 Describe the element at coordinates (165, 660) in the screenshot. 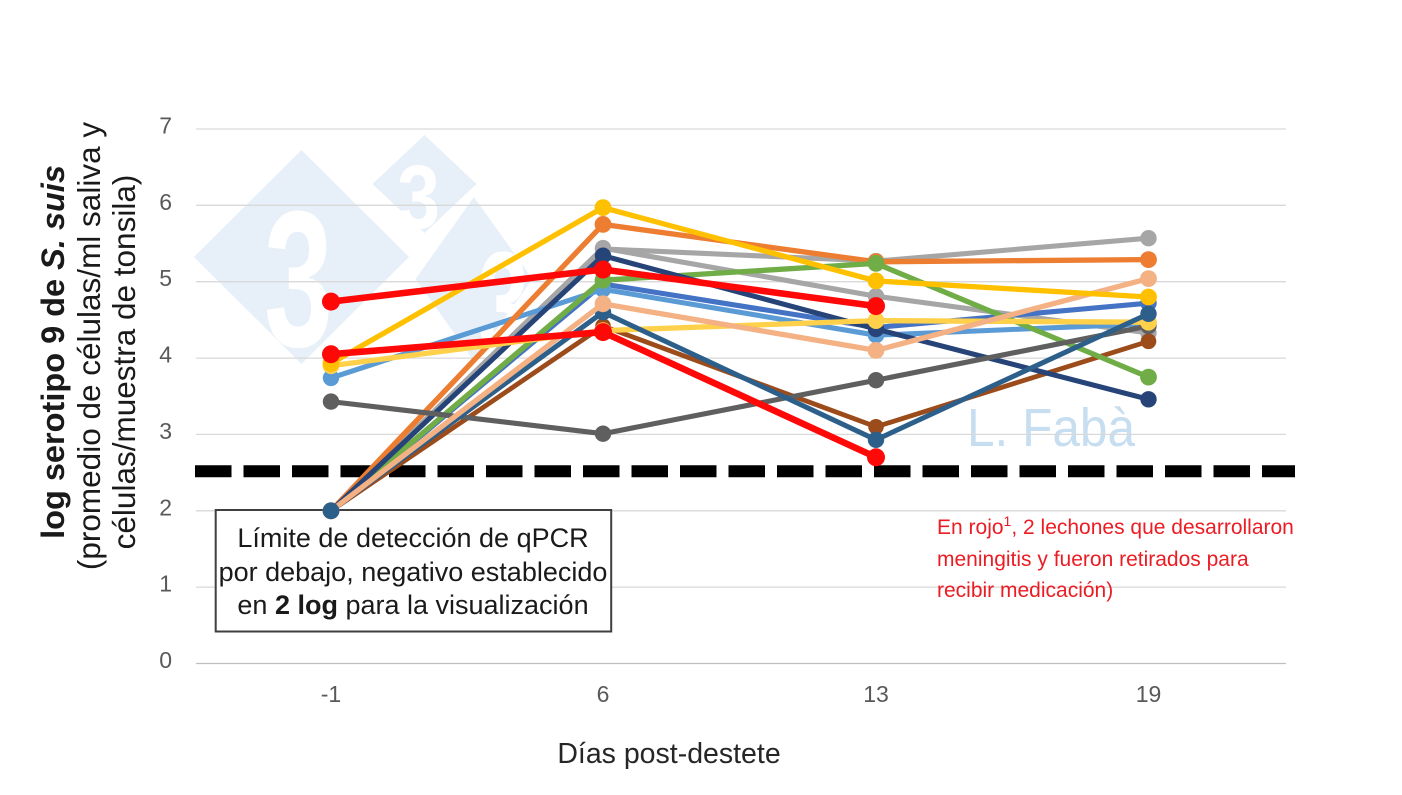

I see `svg-text: 0` at that location.